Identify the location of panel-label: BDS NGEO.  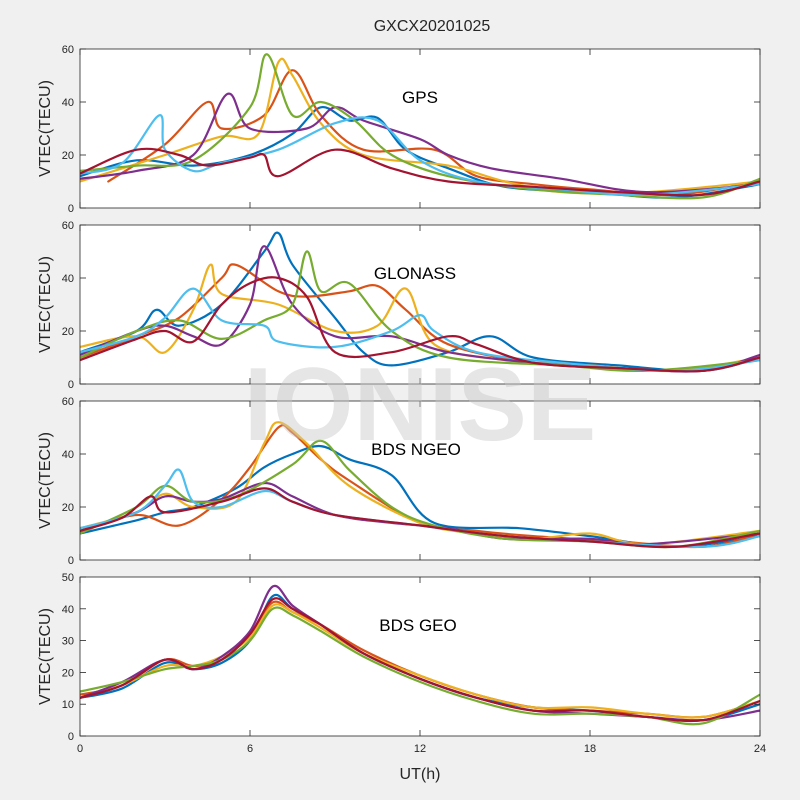
(416, 449).